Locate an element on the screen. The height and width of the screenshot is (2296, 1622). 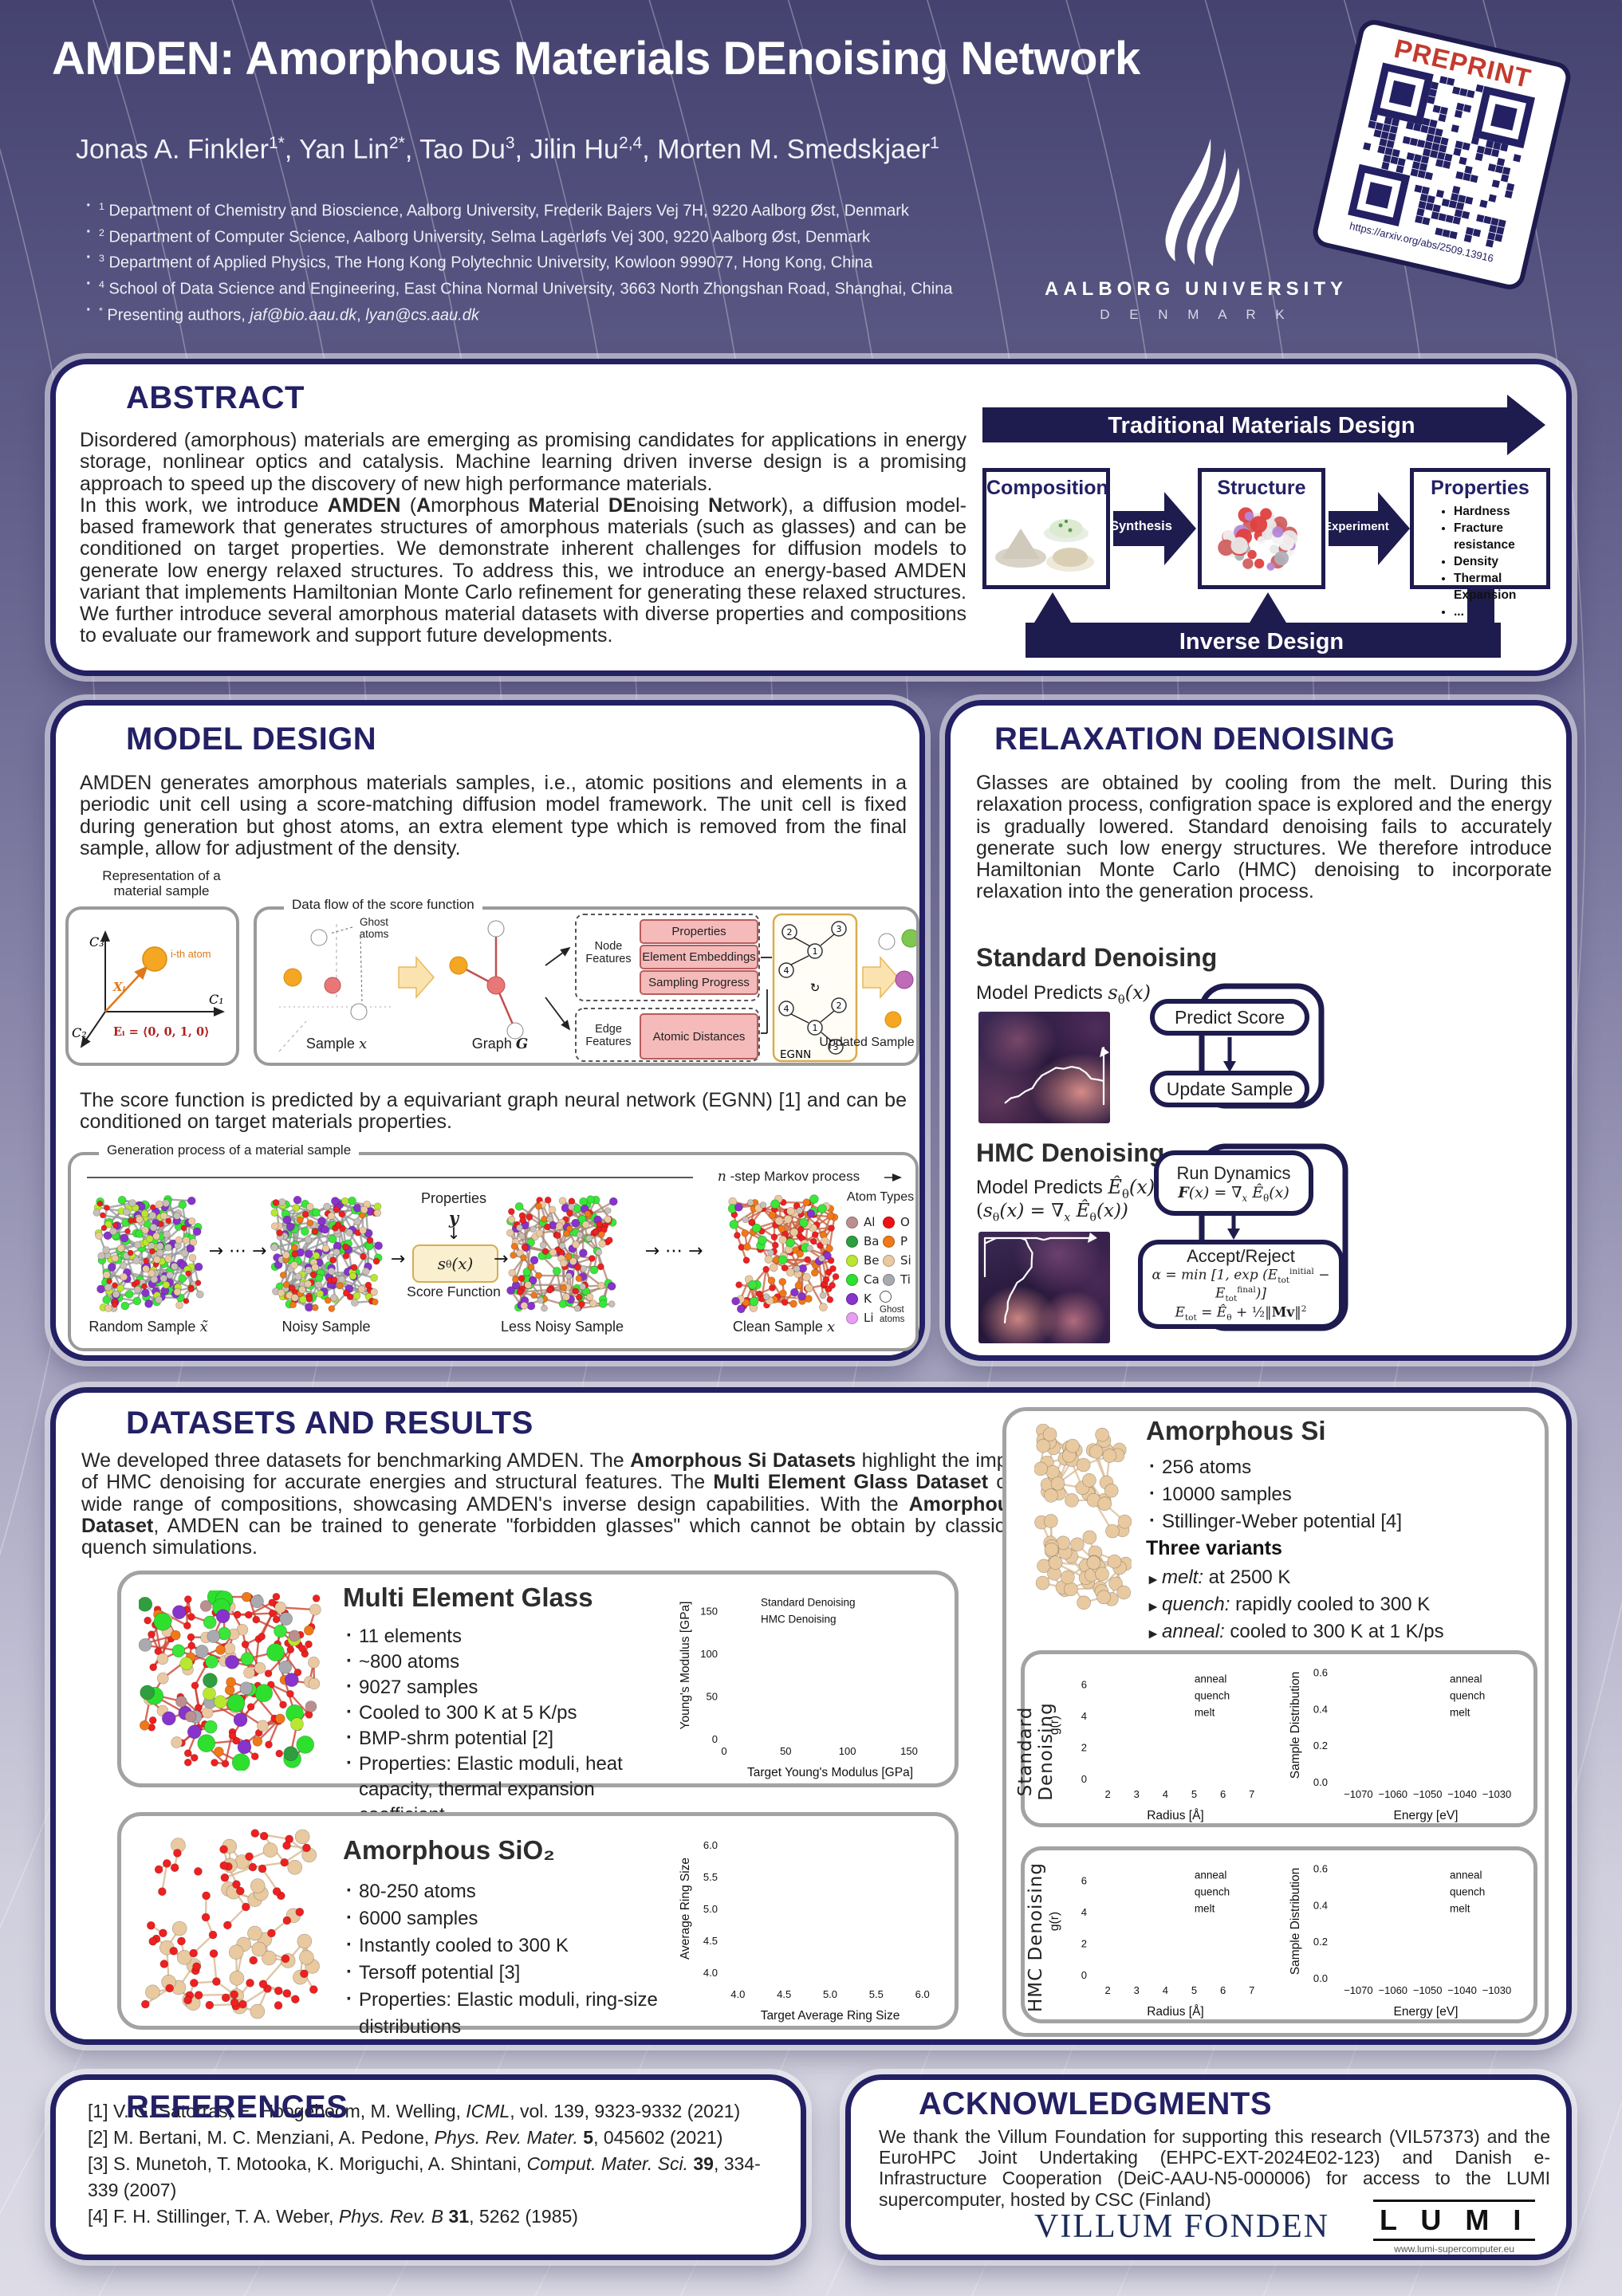
hmc-energy-landscape is located at coordinates (1044, 1287).